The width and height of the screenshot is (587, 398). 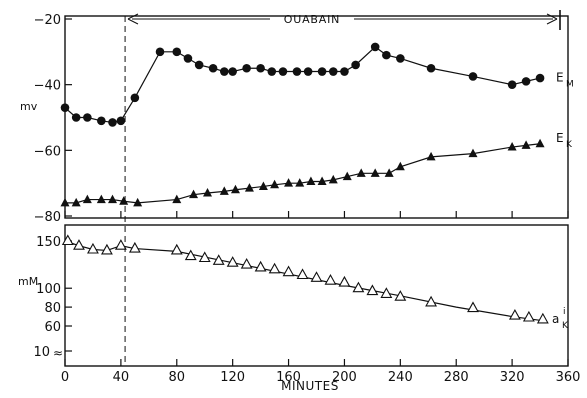 I want to click on upper-y-tick-label: −40, so click(x=47, y=86).